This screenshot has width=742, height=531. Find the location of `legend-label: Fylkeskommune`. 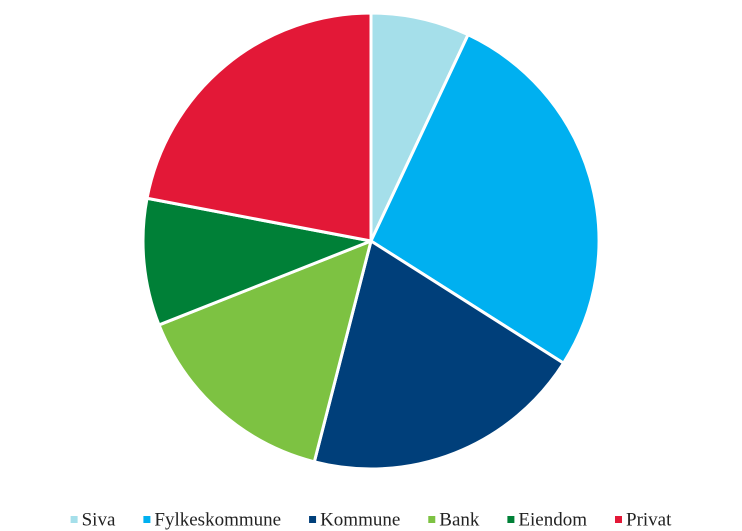

legend-label: Fylkeskommune is located at coordinates (217, 519).